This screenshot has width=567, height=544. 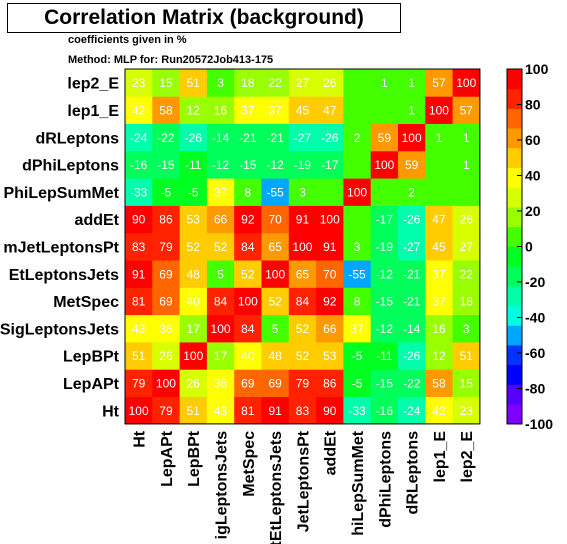 I want to click on cell-value-label: 86, so click(x=330, y=383).